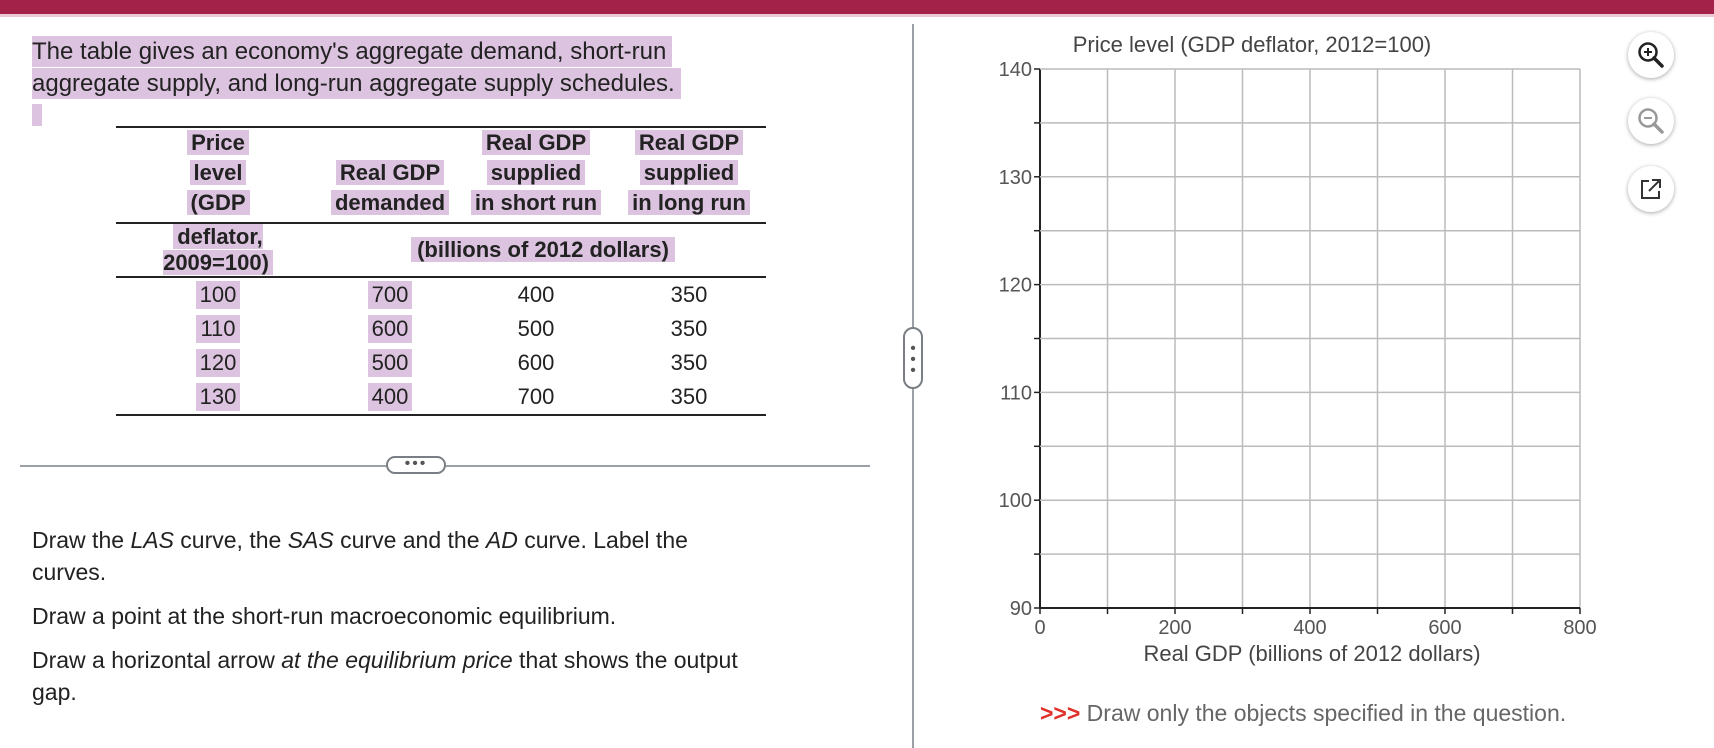 The width and height of the screenshot is (1714, 748). Describe the element at coordinates (1174, 628) in the screenshot. I see `x-tick-label: 200` at that location.